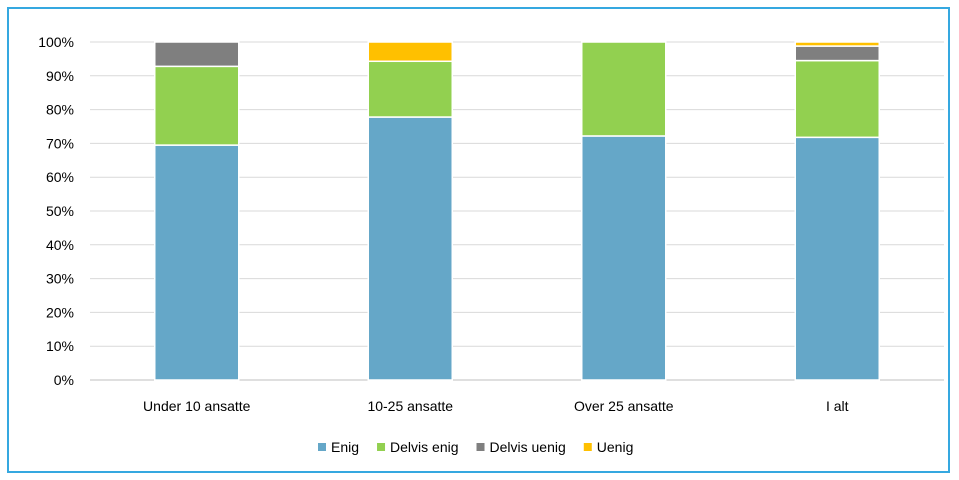 Image resolution: width=959 pixels, height=480 pixels. Describe the element at coordinates (60, 177) in the screenshot. I see `y-tick-label: 60%` at that location.